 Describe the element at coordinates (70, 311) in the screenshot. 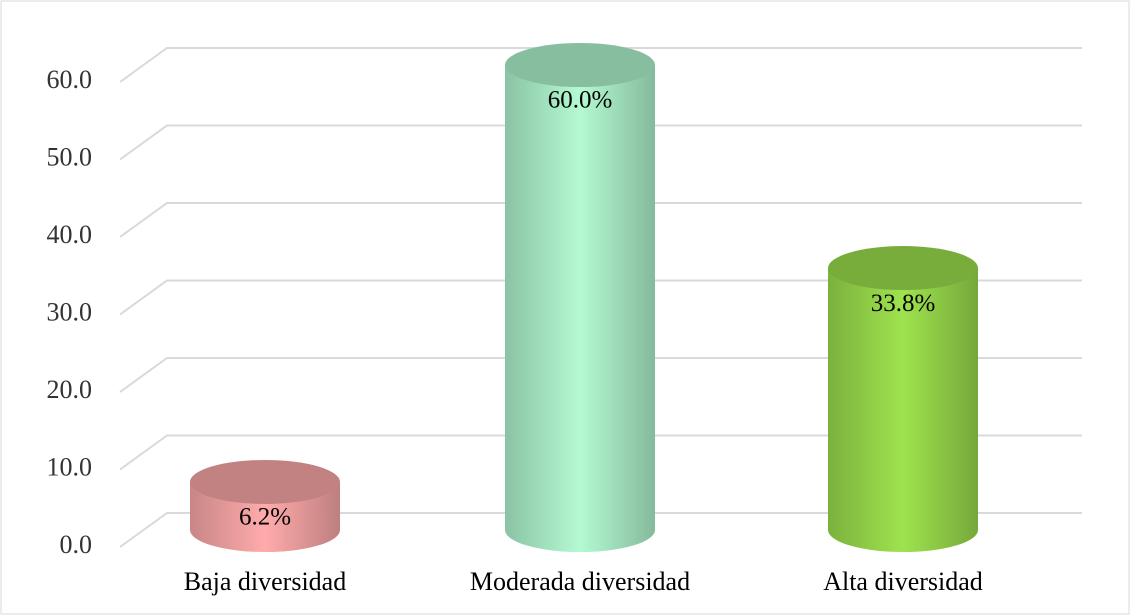

I see `y-tick-label: 30.0` at that location.